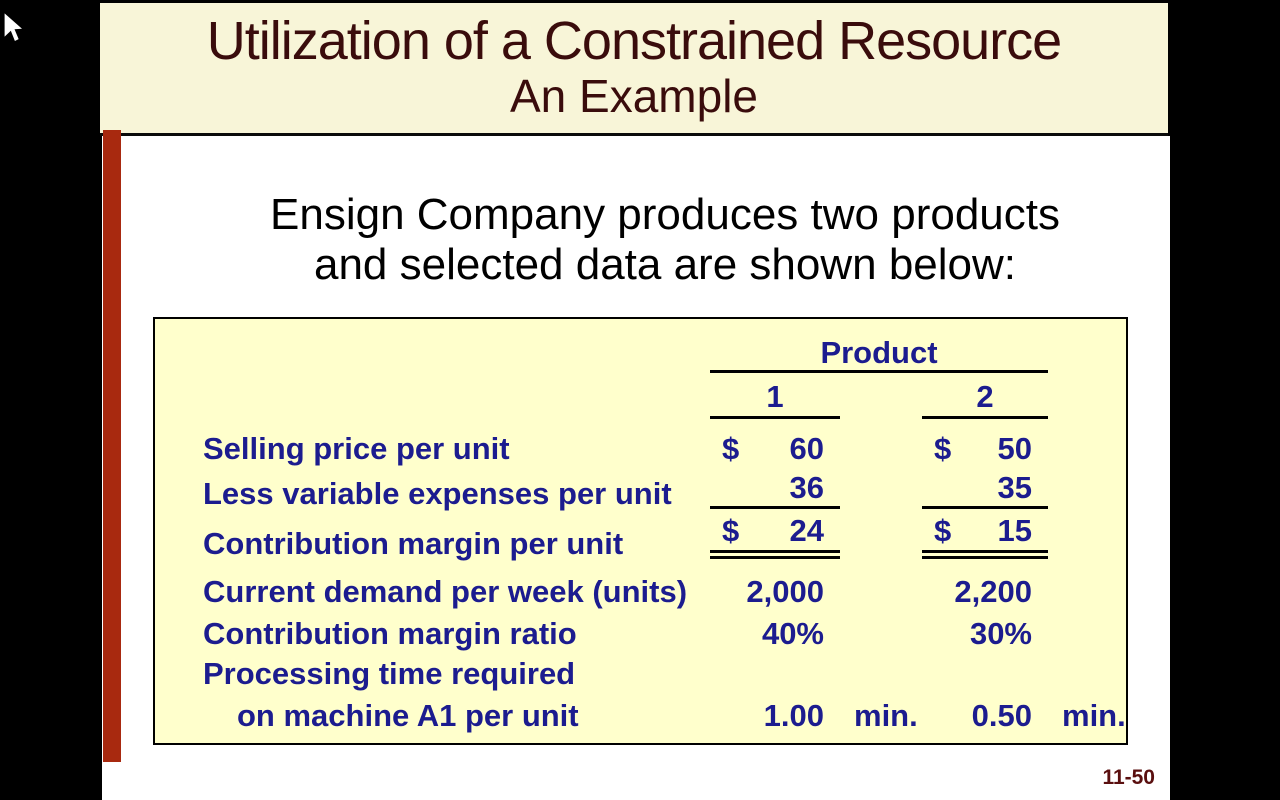 Image resolution: width=1280 pixels, height=800 pixels. What do you see at coordinates (389, 673) in the screenshot?
I see `row-label: Processing time required` at bounding box center [389, 673].